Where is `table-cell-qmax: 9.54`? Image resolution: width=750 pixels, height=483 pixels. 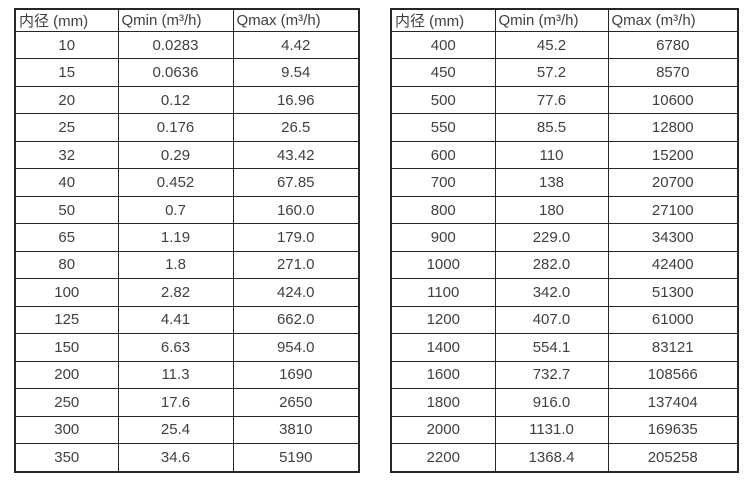 table-cell-qmax: 9.54 is located at coordinates (296, 72).